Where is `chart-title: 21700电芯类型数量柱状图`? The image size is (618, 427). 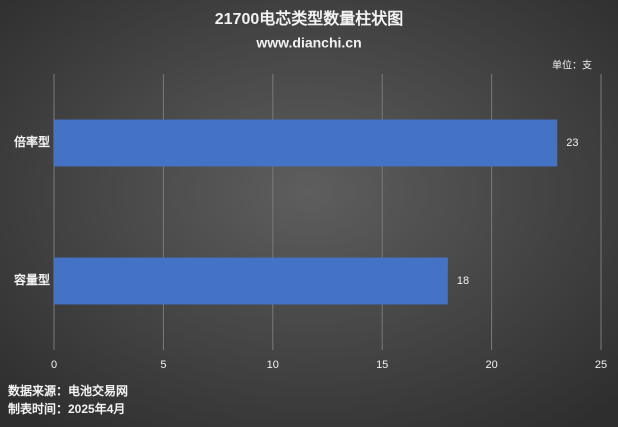 chart-title: 21700电芯类型数量柱状图 is located at coordinates (309, 18).